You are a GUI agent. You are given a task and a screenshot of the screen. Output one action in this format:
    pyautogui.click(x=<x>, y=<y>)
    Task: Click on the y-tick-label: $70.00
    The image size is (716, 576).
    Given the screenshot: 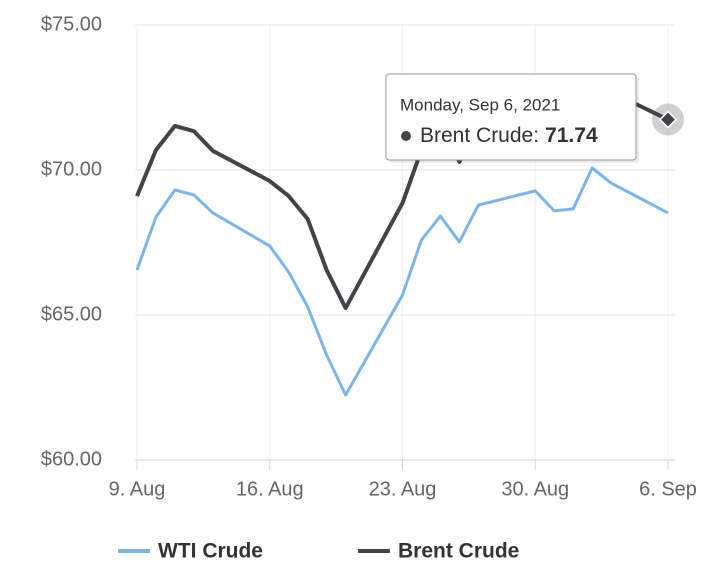 What is the action you would take?
    pyautogui.click(x=71, y=169)
    